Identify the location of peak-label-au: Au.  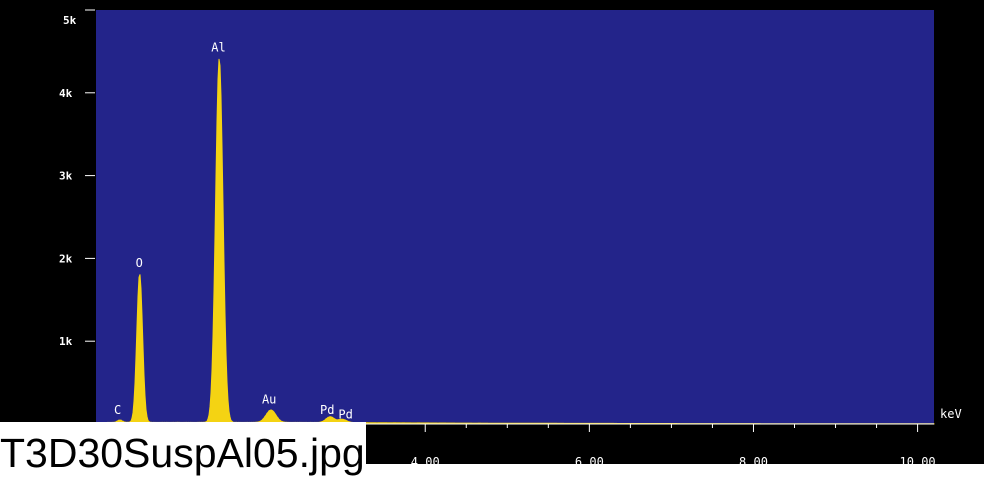
(269, 400).